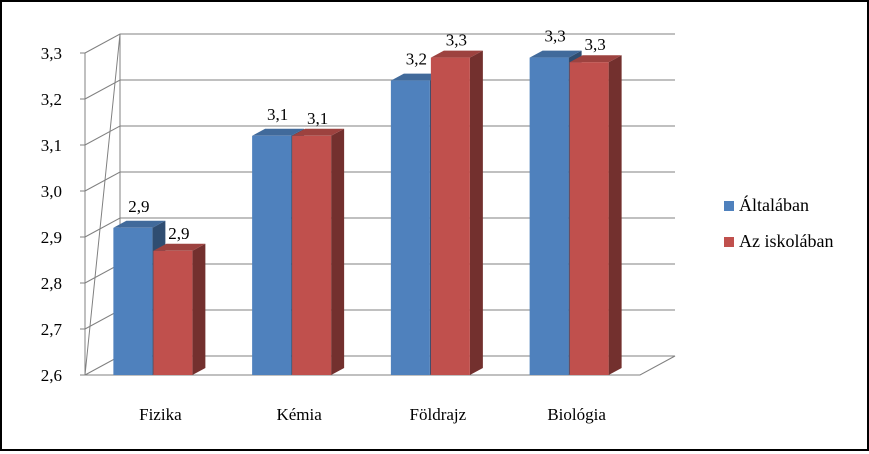 The image size is (869, 454). I want to click on x-tick-label: Földrajz, so click(438, 414).